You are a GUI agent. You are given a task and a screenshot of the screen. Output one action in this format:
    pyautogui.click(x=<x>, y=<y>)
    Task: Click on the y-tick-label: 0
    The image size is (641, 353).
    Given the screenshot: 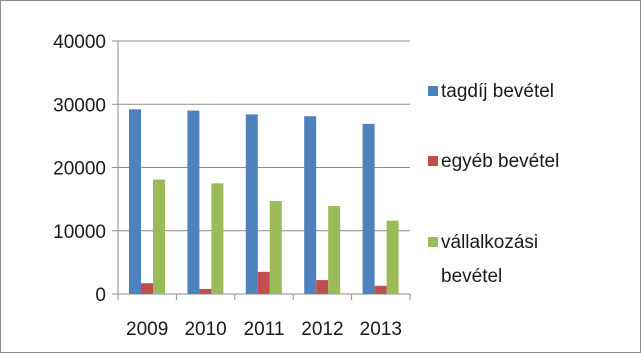 What is the action you would take?
    pyautogui.click(x=100, y=295)
    